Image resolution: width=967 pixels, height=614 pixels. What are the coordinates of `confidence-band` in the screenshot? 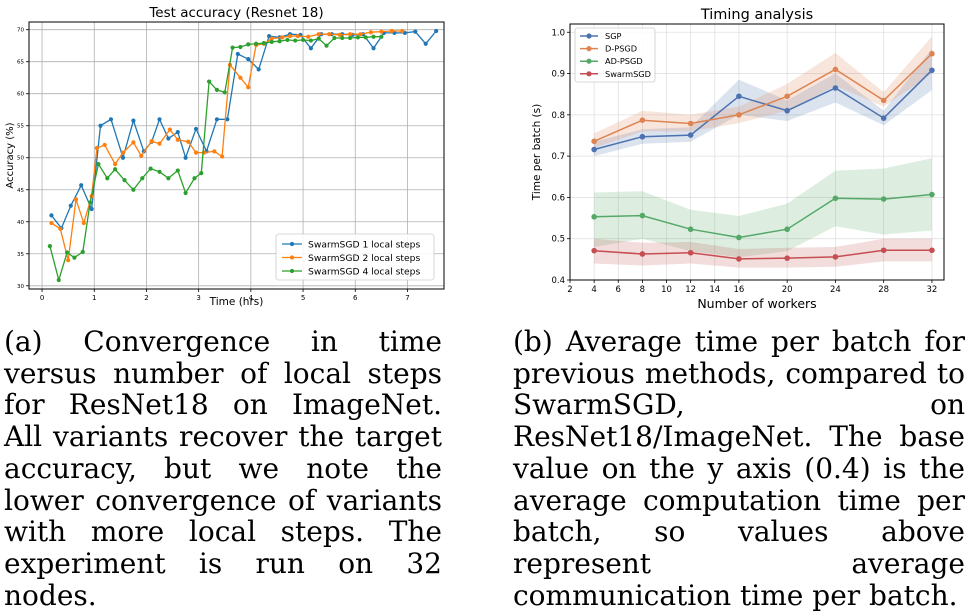 It's located at (763, 102).